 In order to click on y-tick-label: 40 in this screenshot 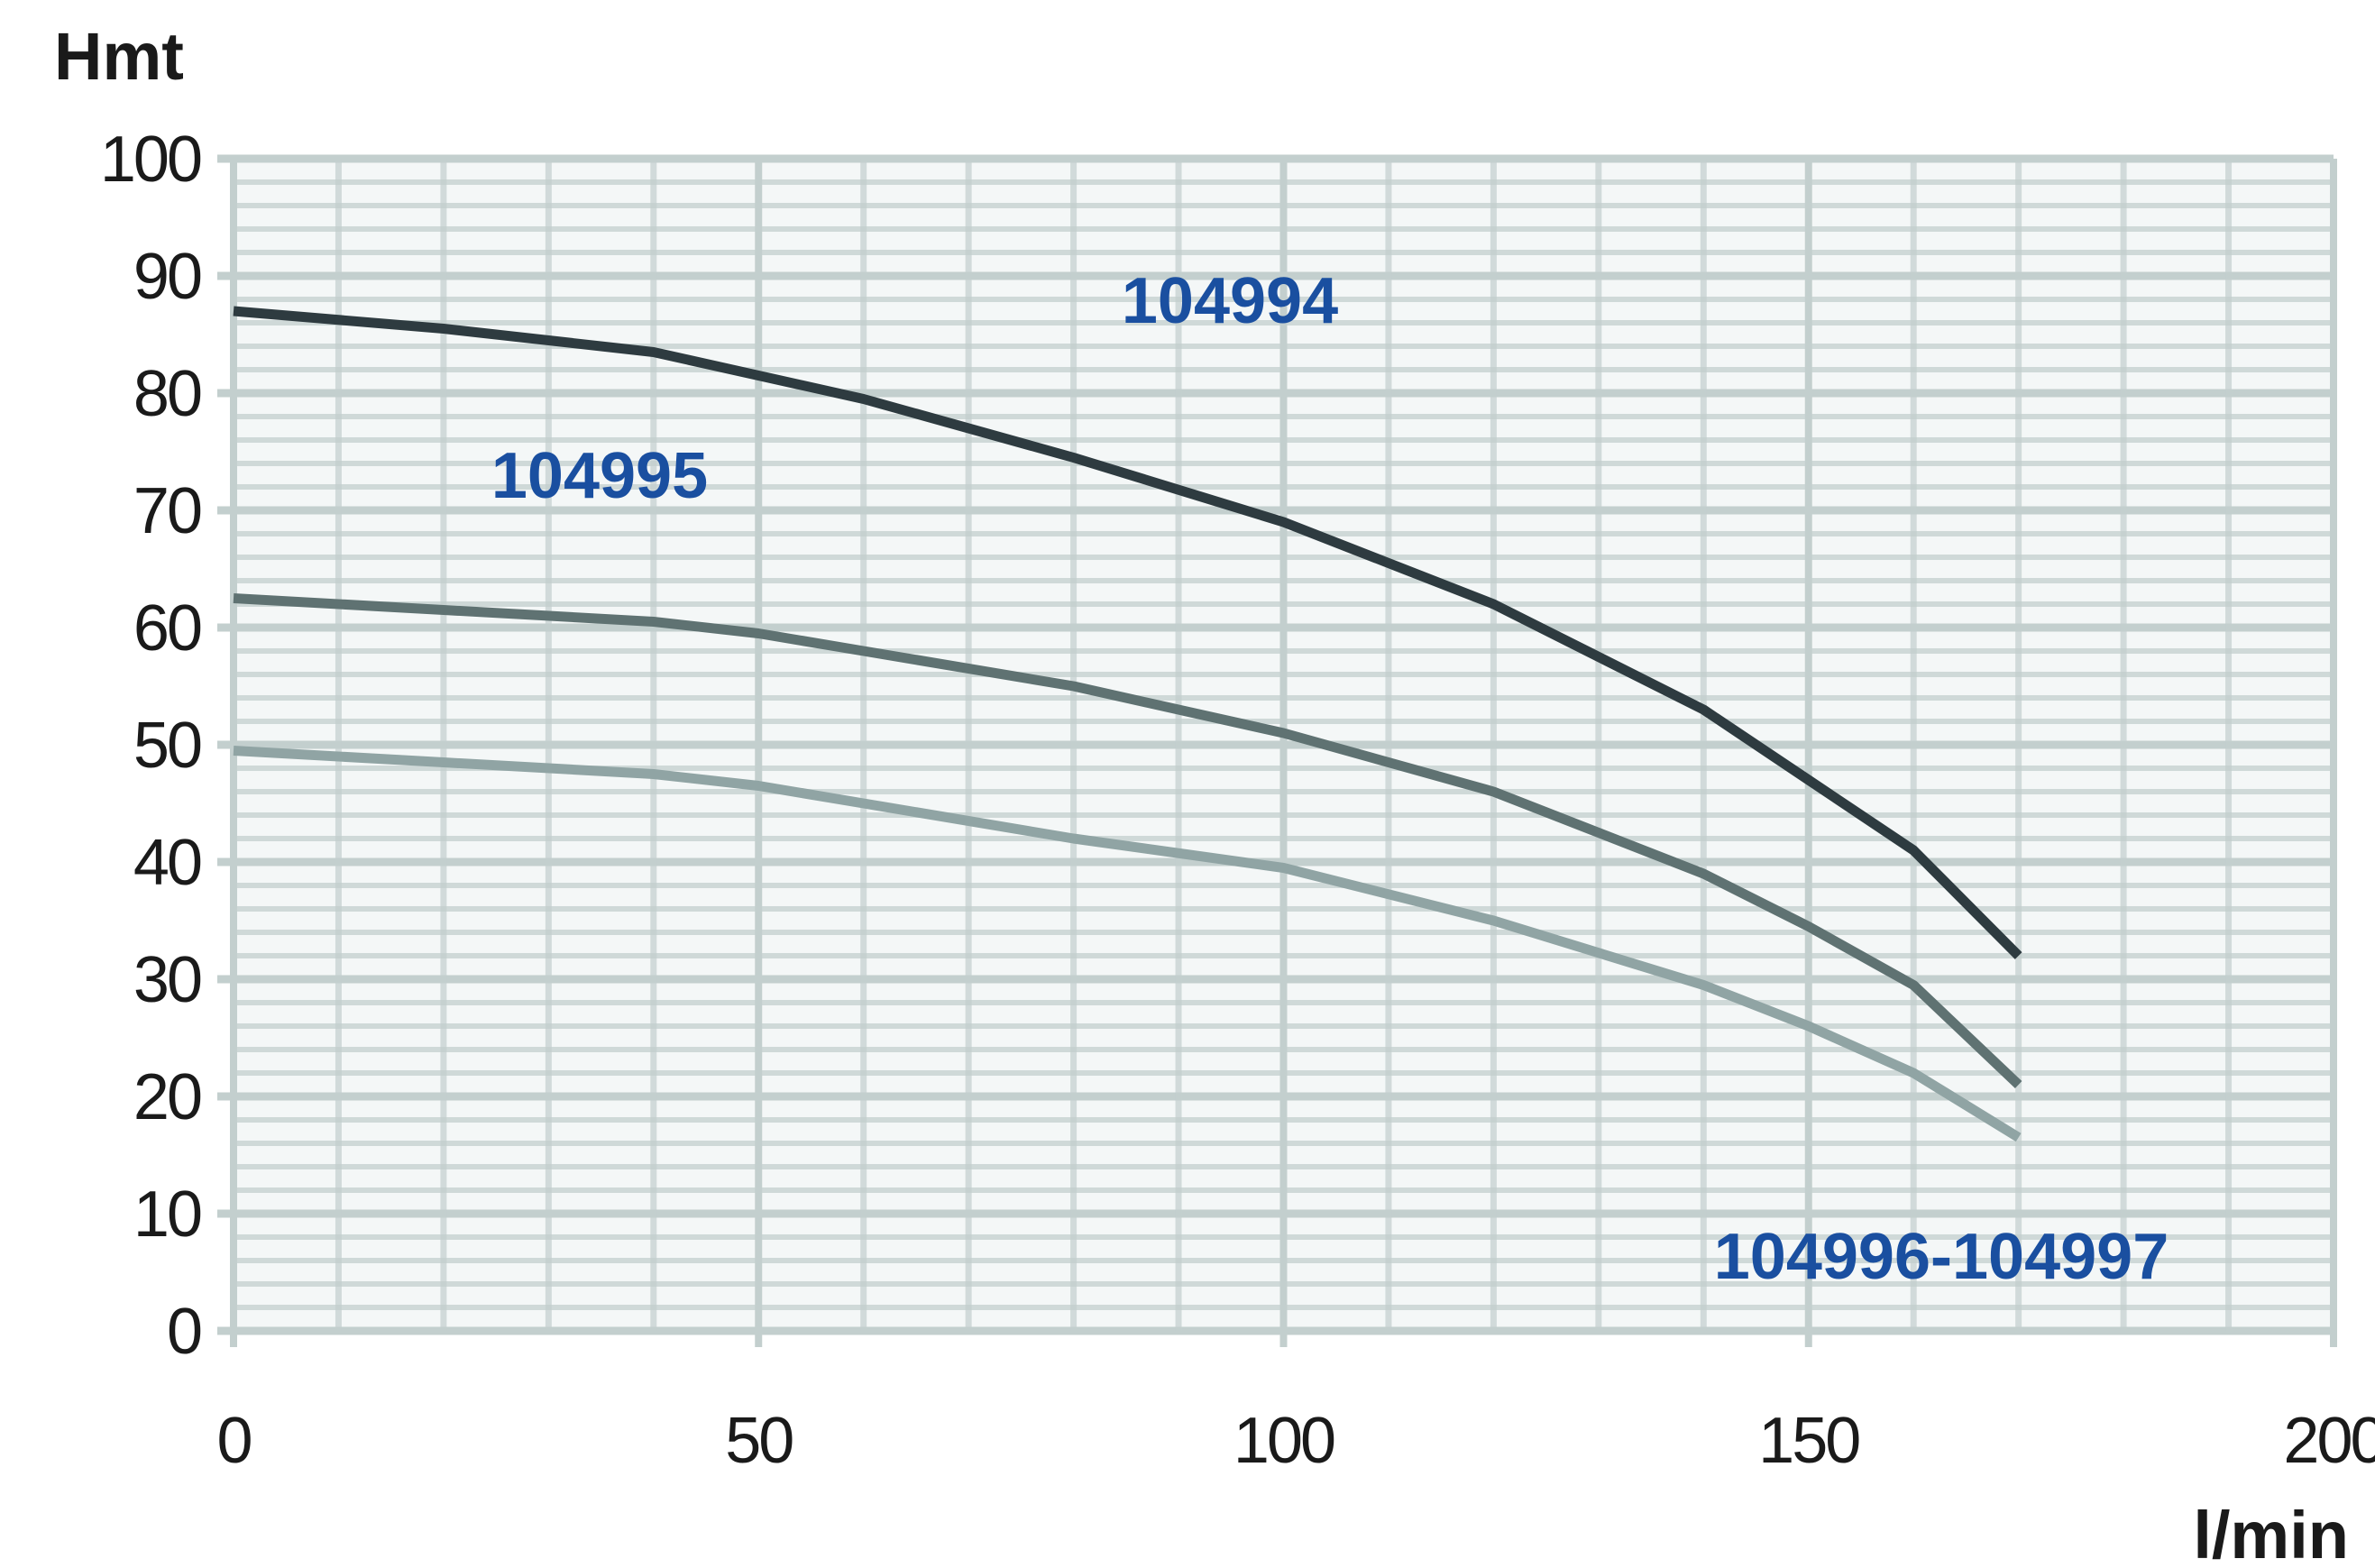, I will do `click(167, 863)`.